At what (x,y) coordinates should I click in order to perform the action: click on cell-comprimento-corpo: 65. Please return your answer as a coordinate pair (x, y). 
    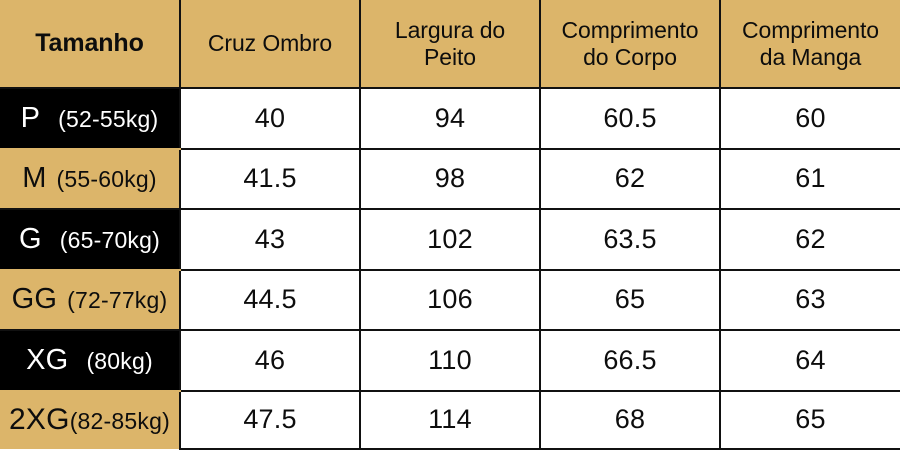
    Looking at the image, I should click on (630, 299).